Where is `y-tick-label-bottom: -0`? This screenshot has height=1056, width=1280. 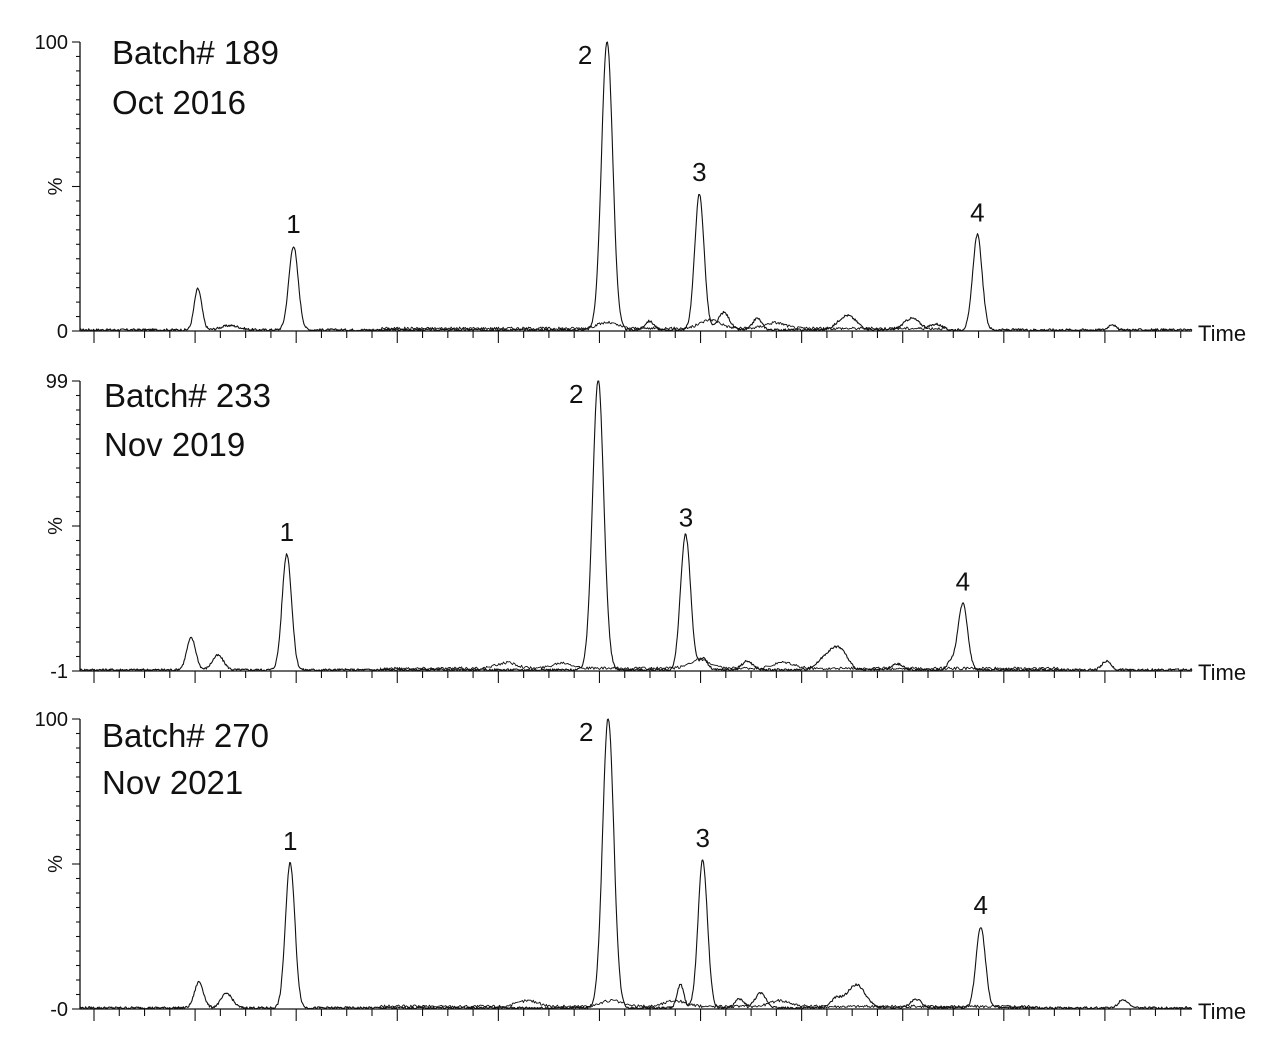 y-tick-label-bottom: -0 is located at coordinates (59, 1010).